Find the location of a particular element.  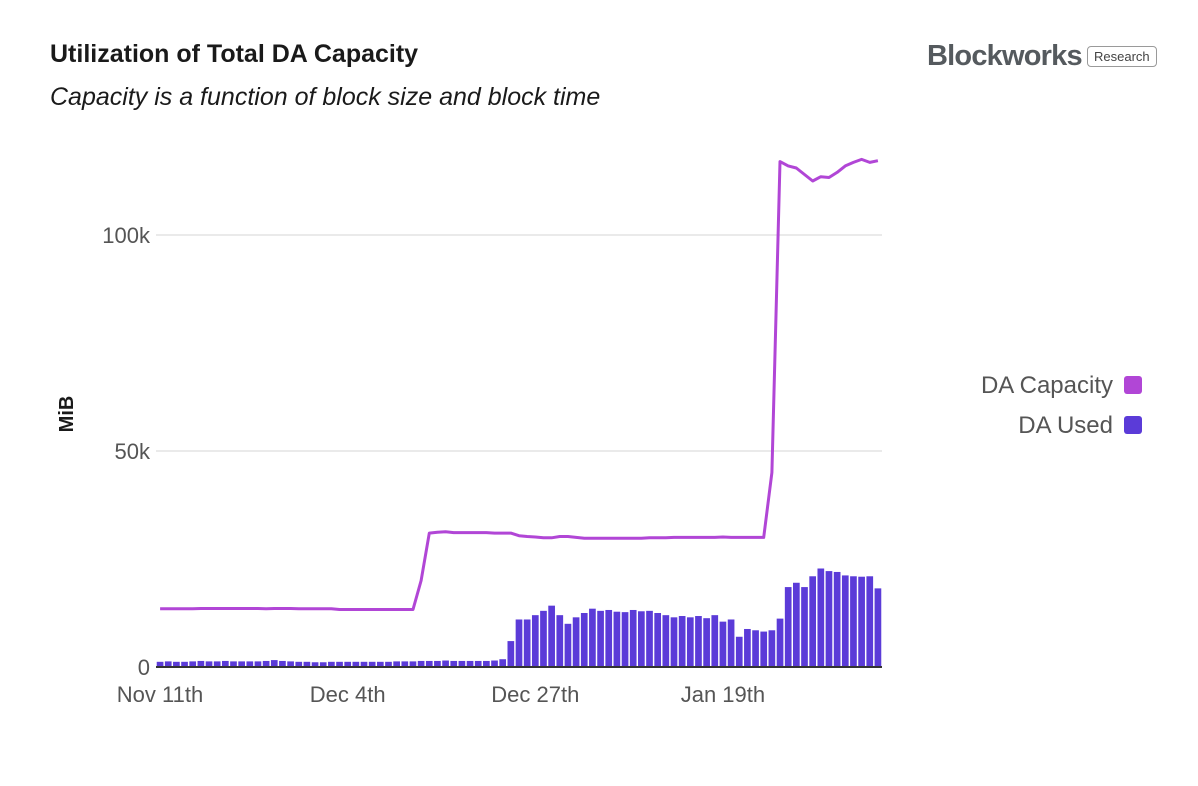

y-axis-label: MiB is located at coordinates (67, 414).